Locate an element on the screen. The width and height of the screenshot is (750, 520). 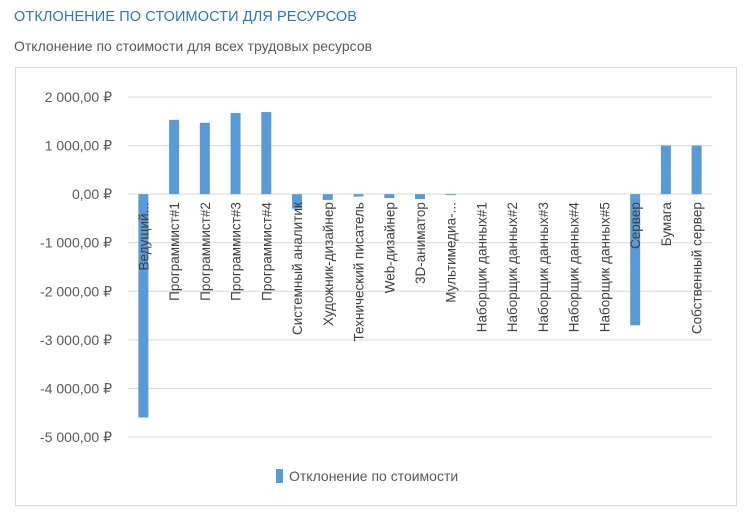
y-tick-label: 2 000,00 ₽ is located at coordinates (78, 97).